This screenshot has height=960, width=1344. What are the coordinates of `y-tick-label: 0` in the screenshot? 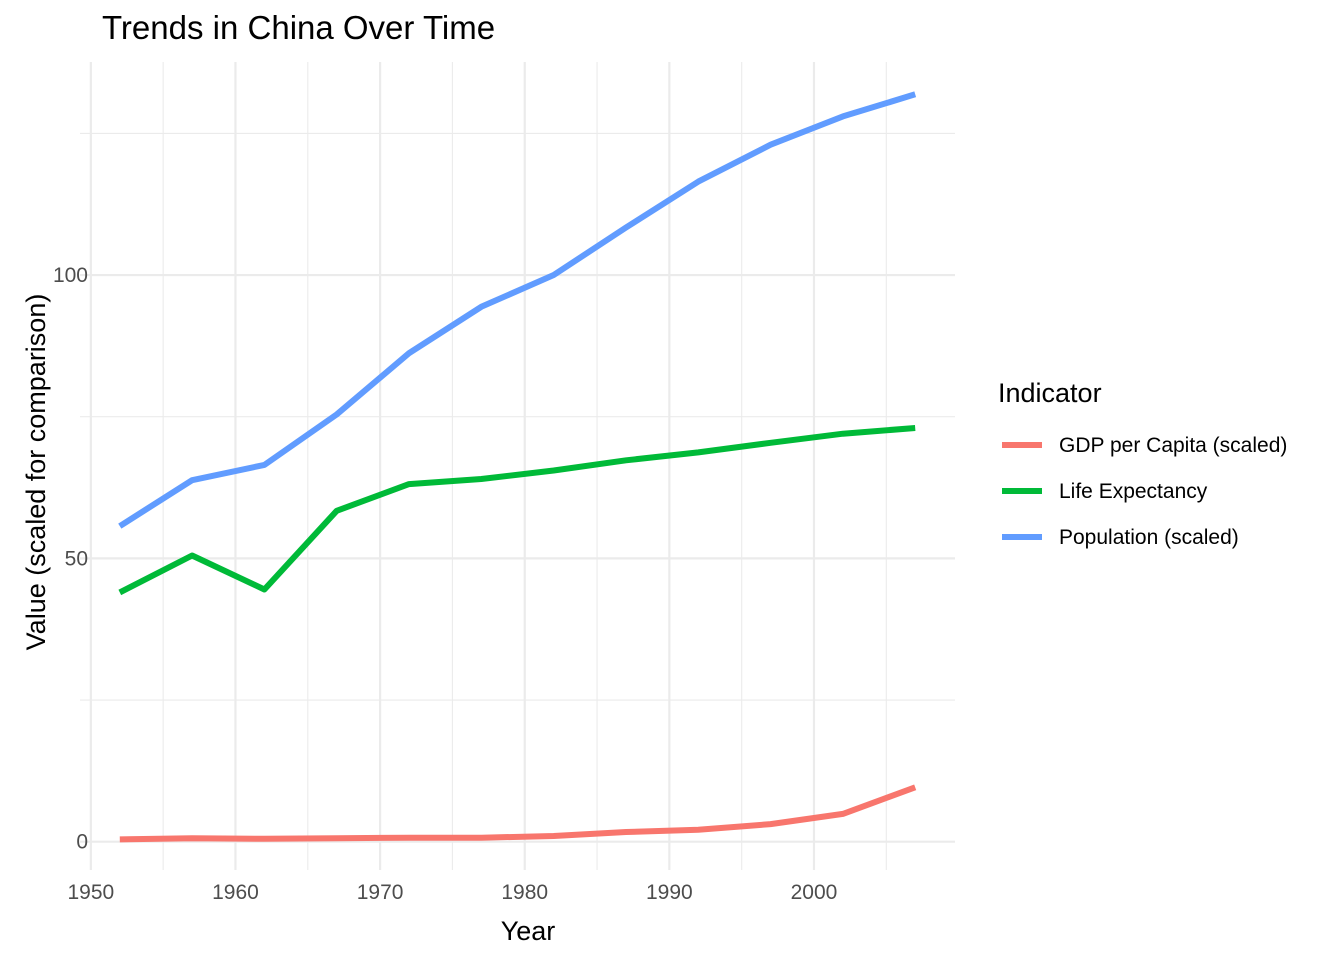 It's located at (82, 842).